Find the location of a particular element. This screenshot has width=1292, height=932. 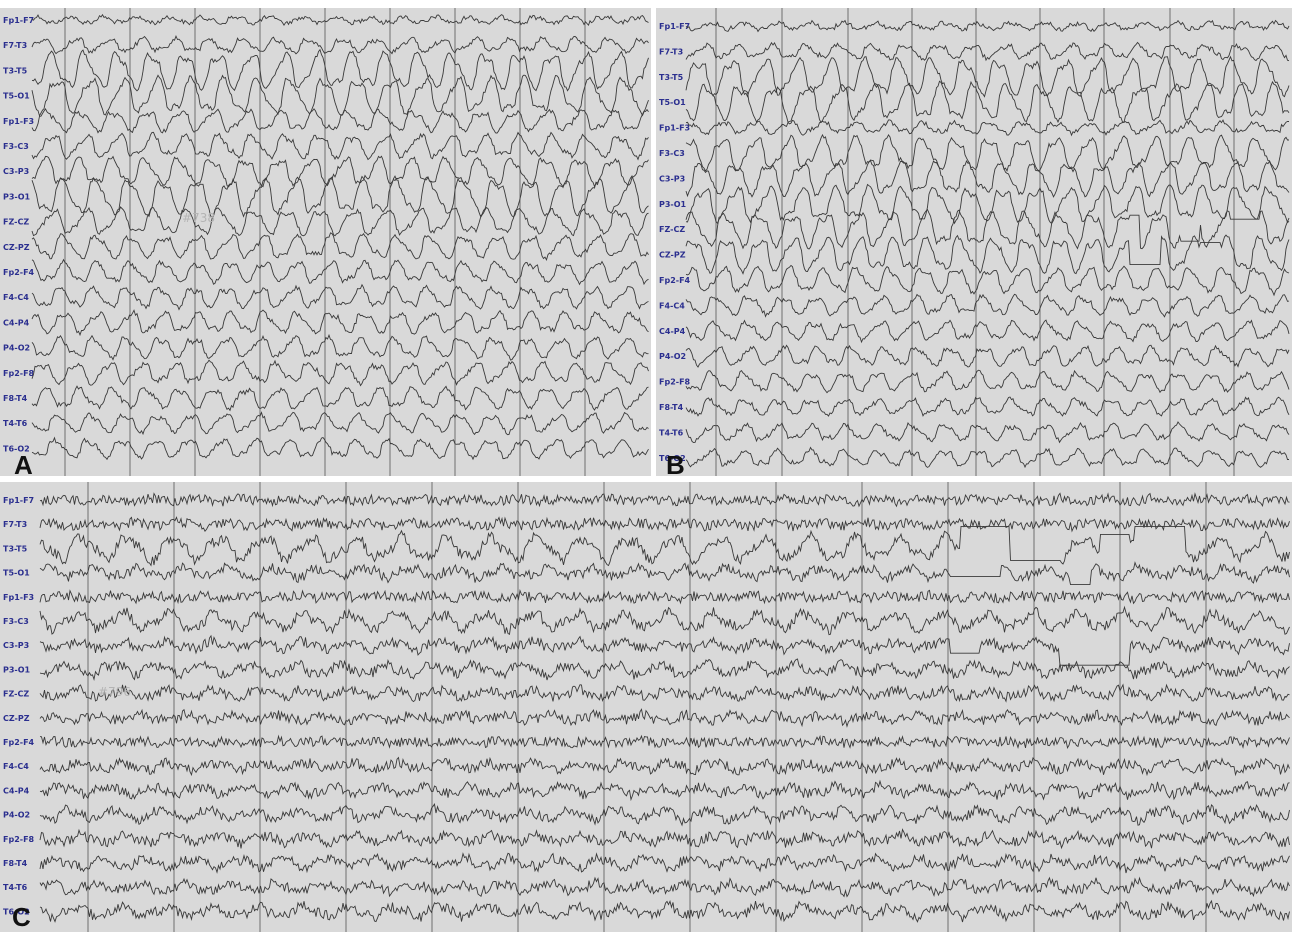

panel-letter-a: A is located at coordinates (23, 463).